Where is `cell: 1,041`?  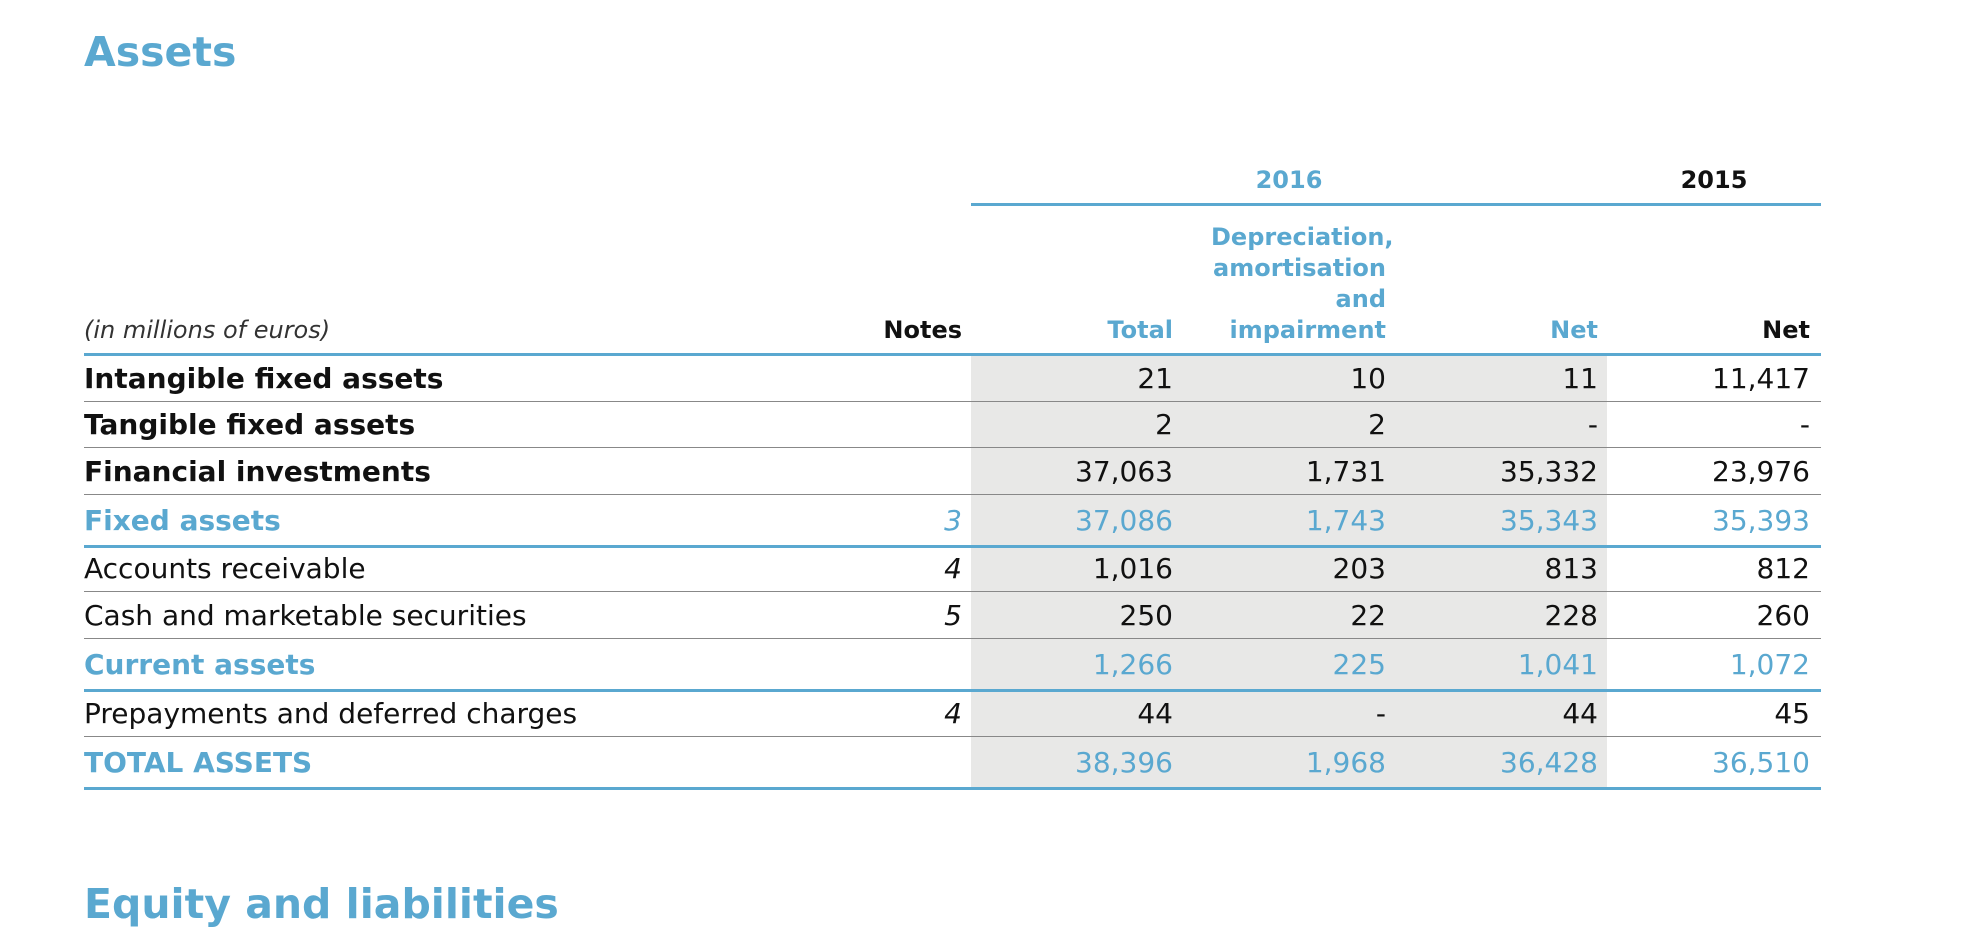 cell: 1,041 is located at coordinates (1557, 664).